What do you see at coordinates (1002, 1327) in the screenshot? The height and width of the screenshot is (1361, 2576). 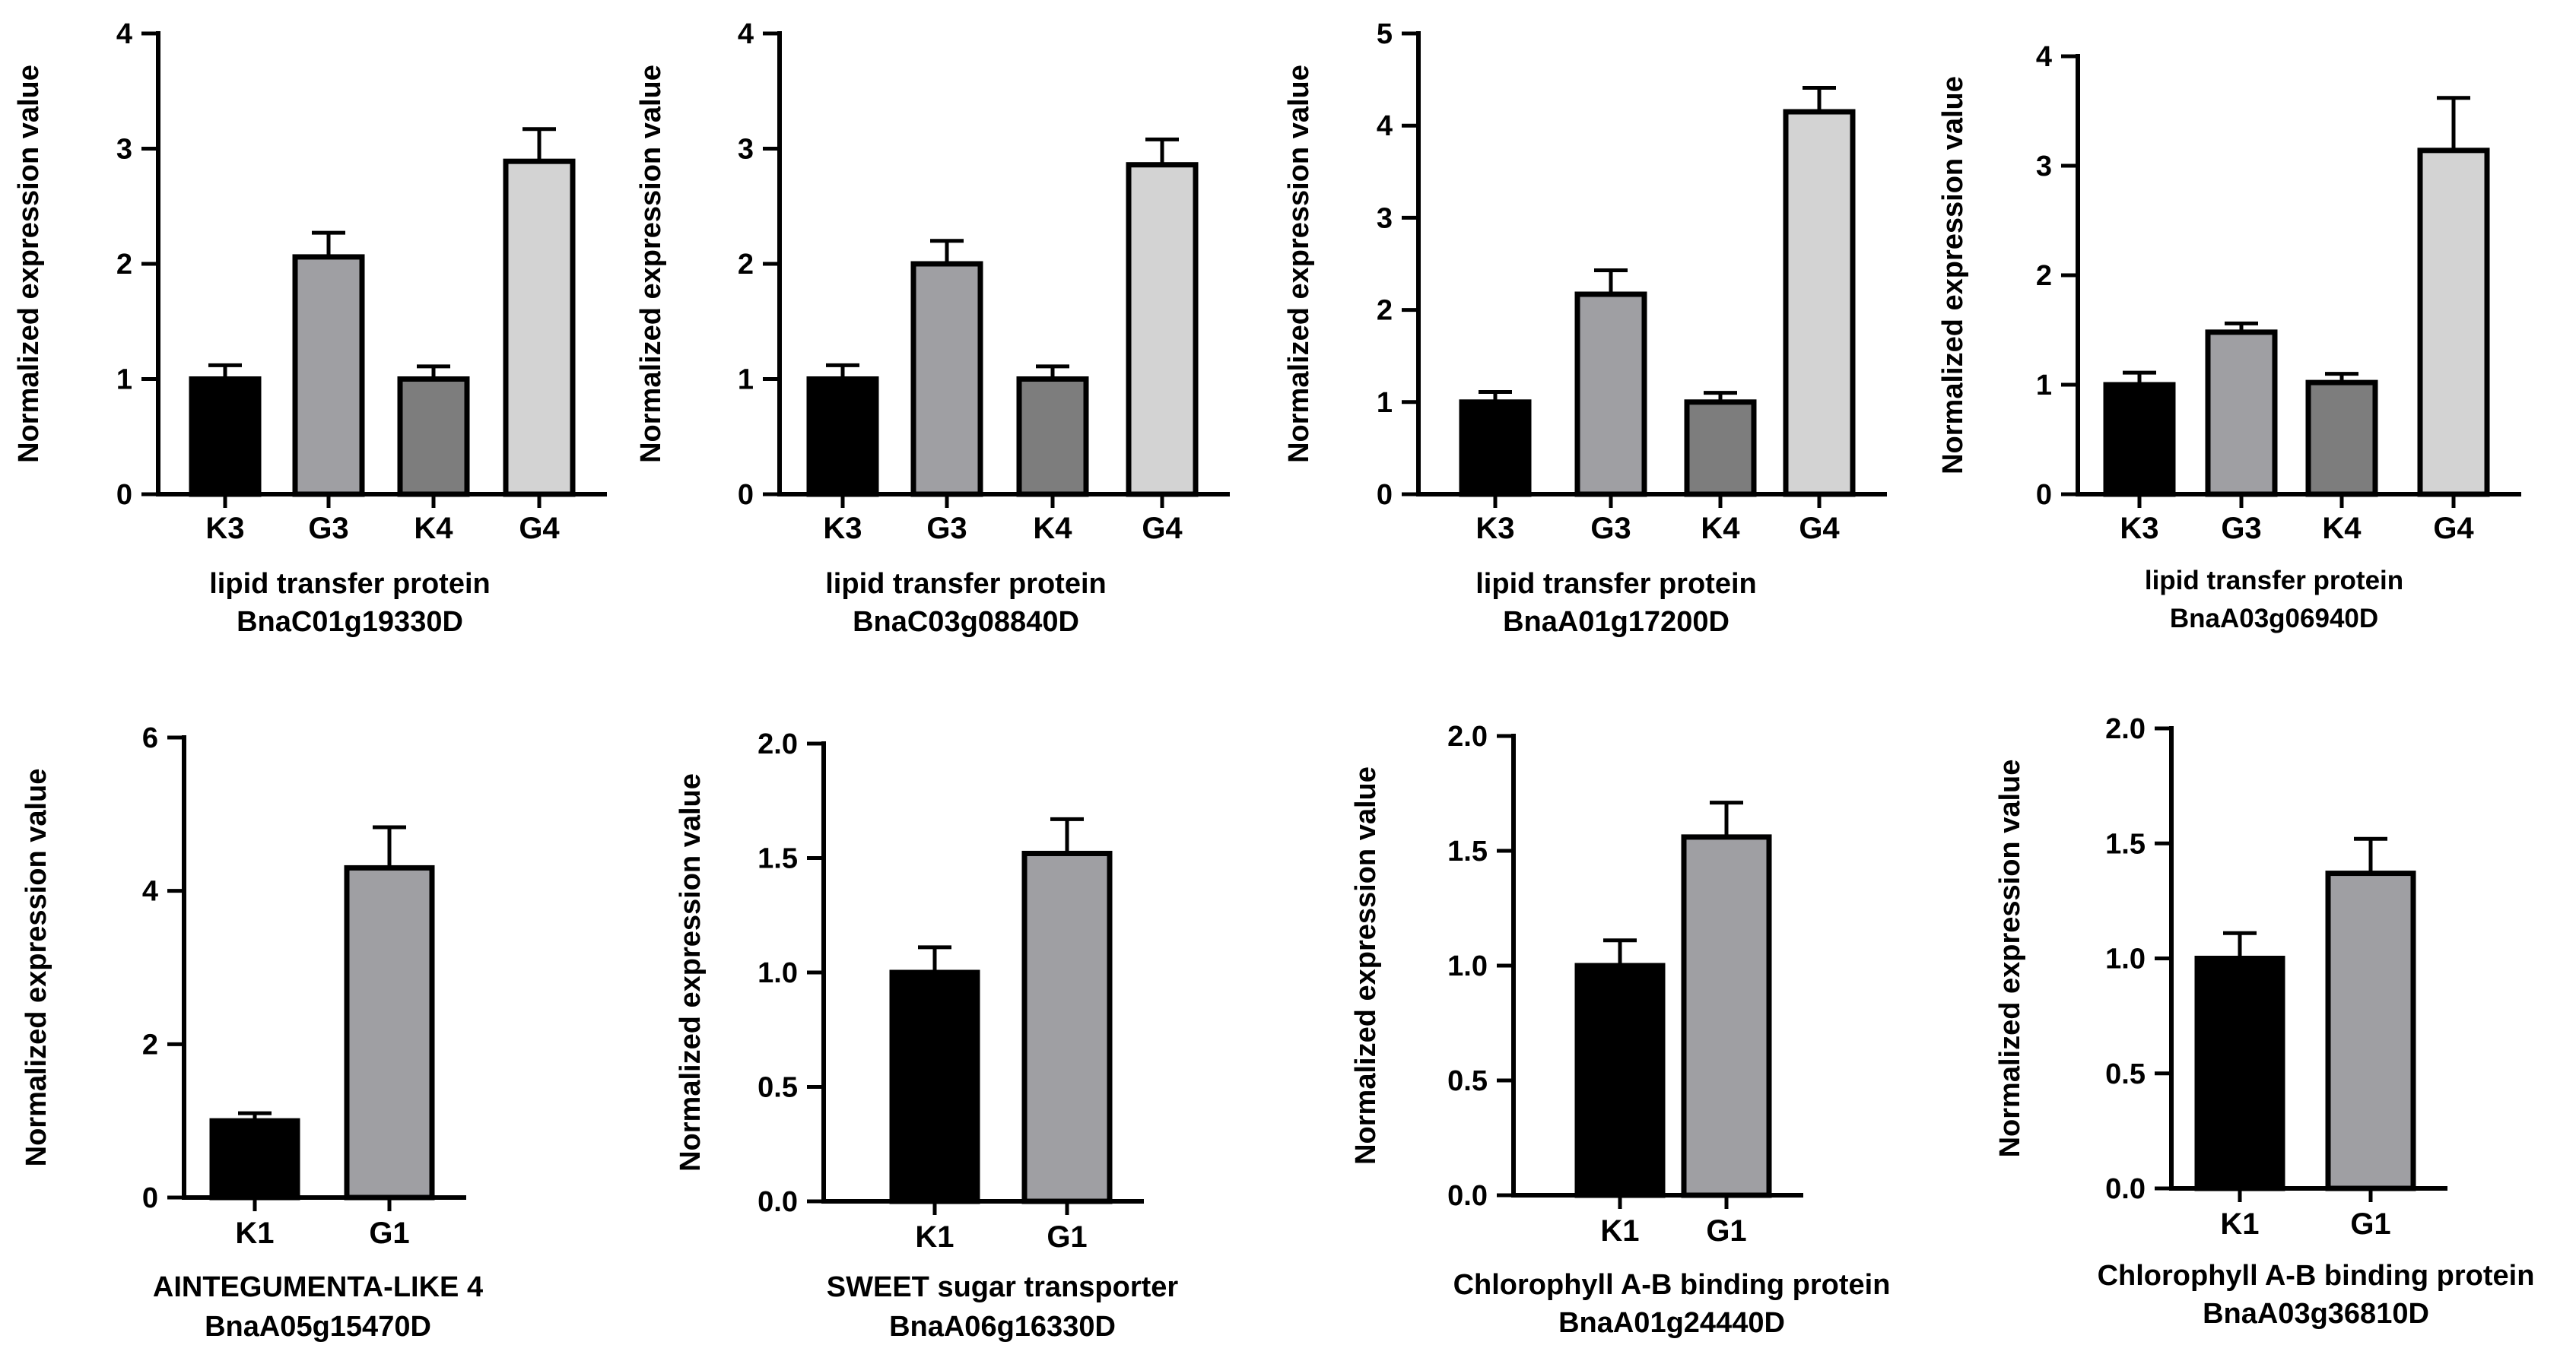 I see `x-axis-title-line2: BnaA06g16330D` at bounding box center [1002, 1327].